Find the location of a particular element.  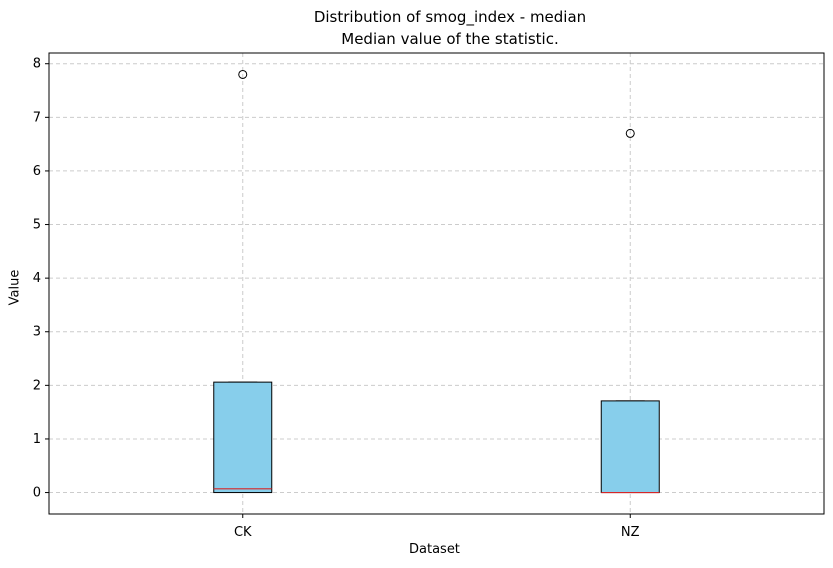

x-axis-label: Dataset is located at coordinates (434, 549).